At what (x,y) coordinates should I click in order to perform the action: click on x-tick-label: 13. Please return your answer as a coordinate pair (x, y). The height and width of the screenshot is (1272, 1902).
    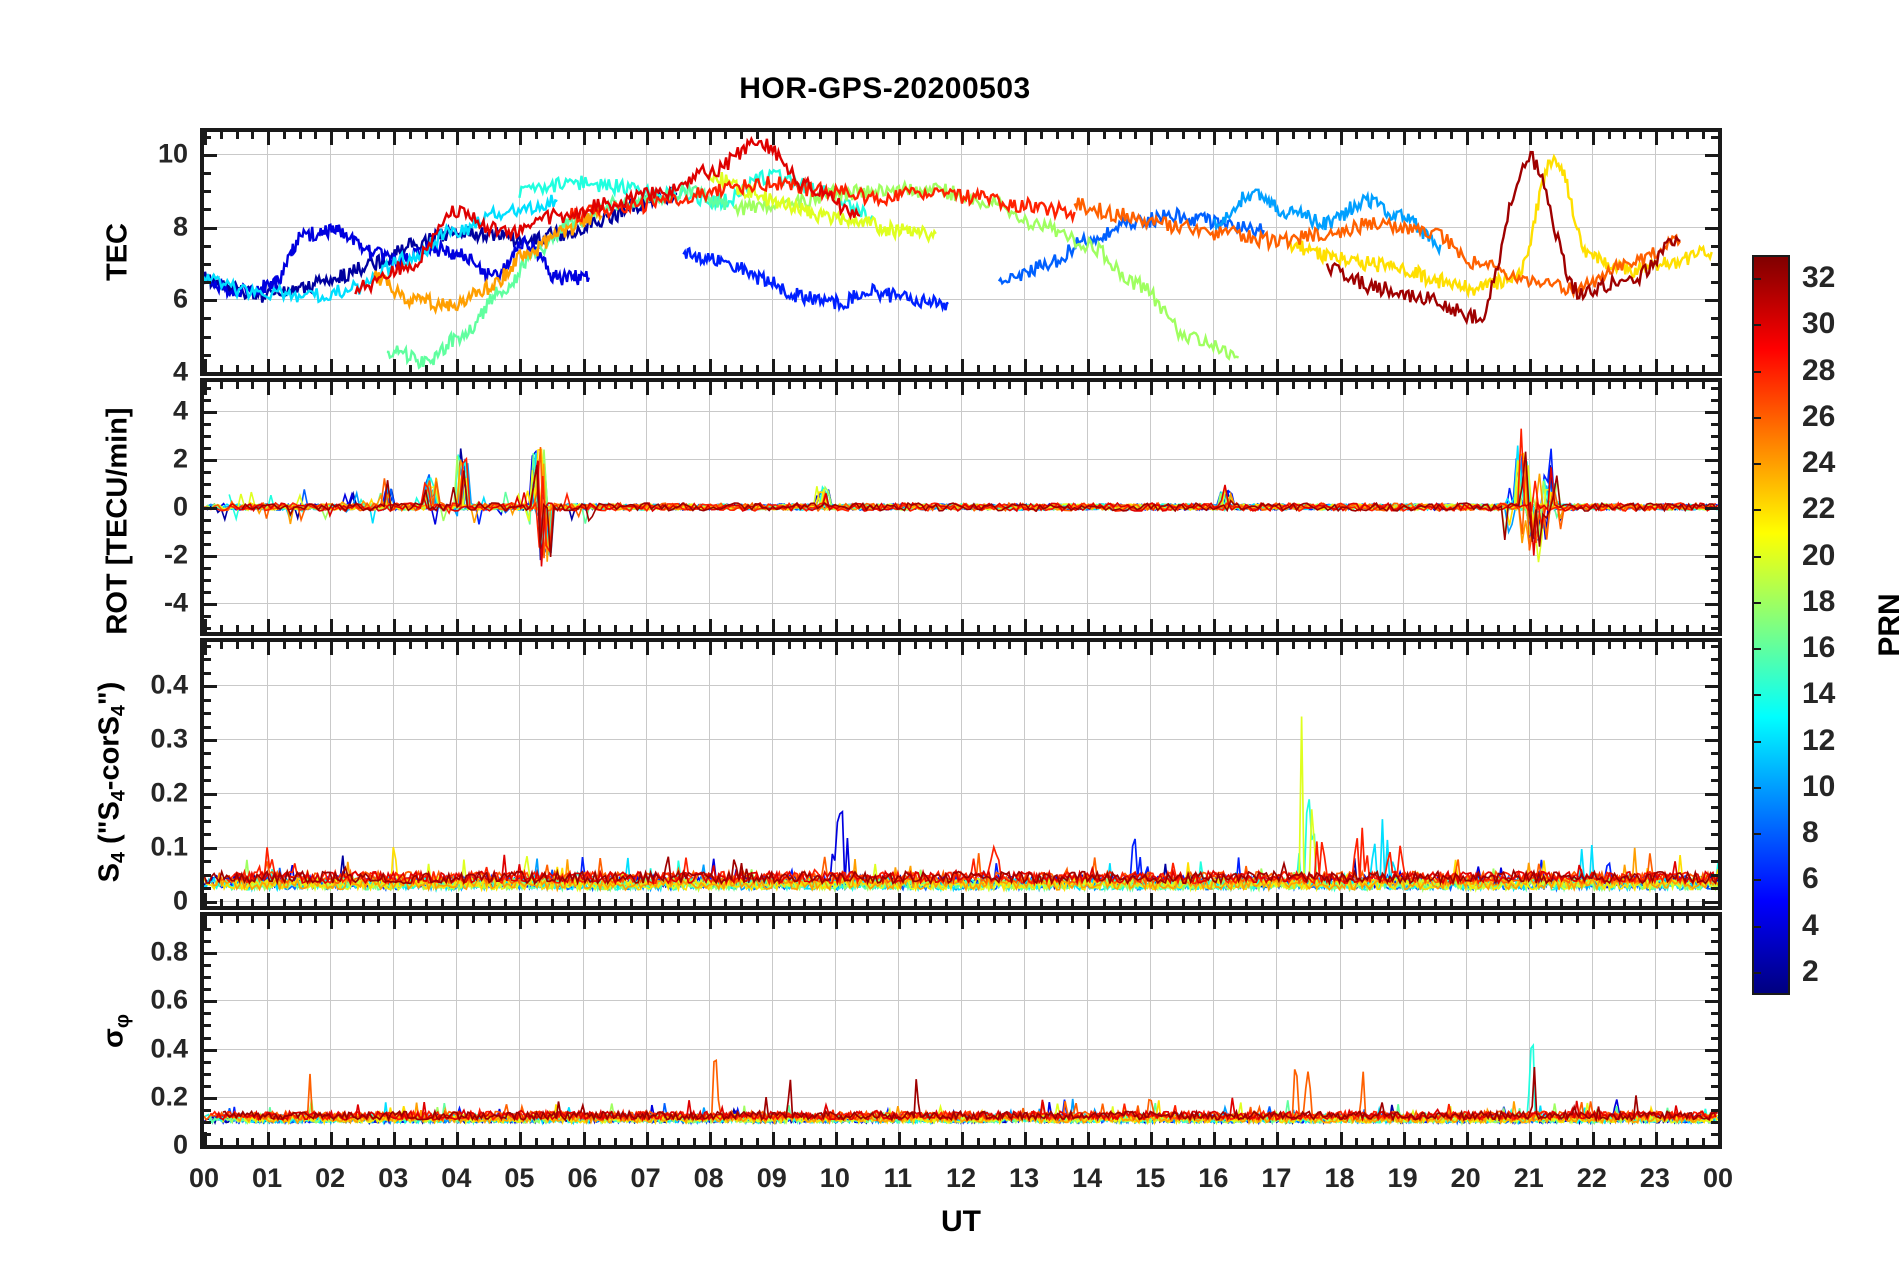
    Looking at the image, I should click on (1024, 1178).